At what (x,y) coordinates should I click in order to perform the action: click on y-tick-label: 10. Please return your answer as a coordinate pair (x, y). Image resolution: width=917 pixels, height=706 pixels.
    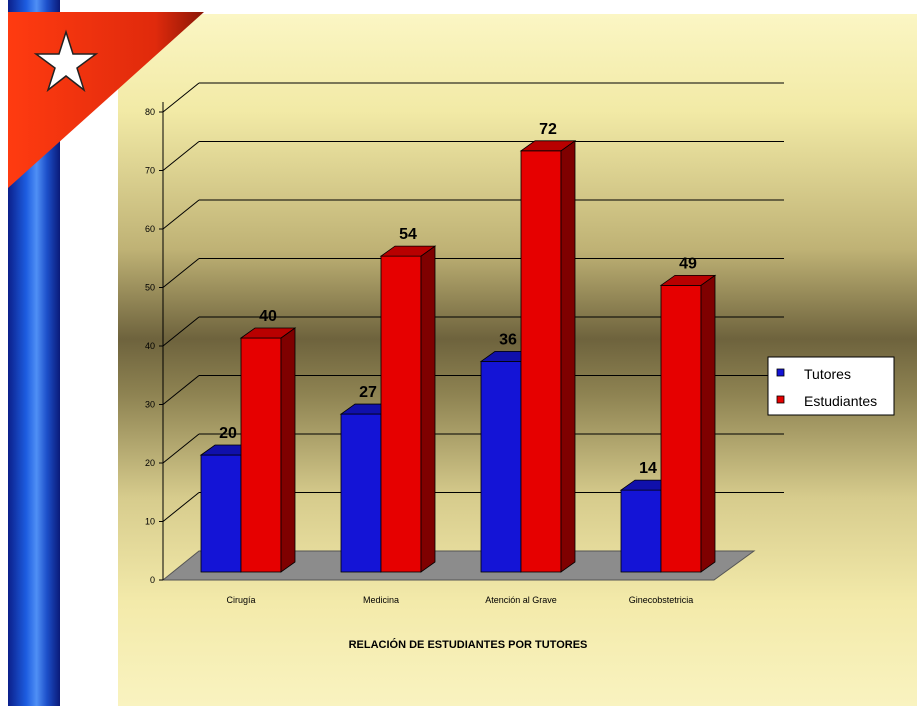
    Looking at the image, I should click on (150, 522).